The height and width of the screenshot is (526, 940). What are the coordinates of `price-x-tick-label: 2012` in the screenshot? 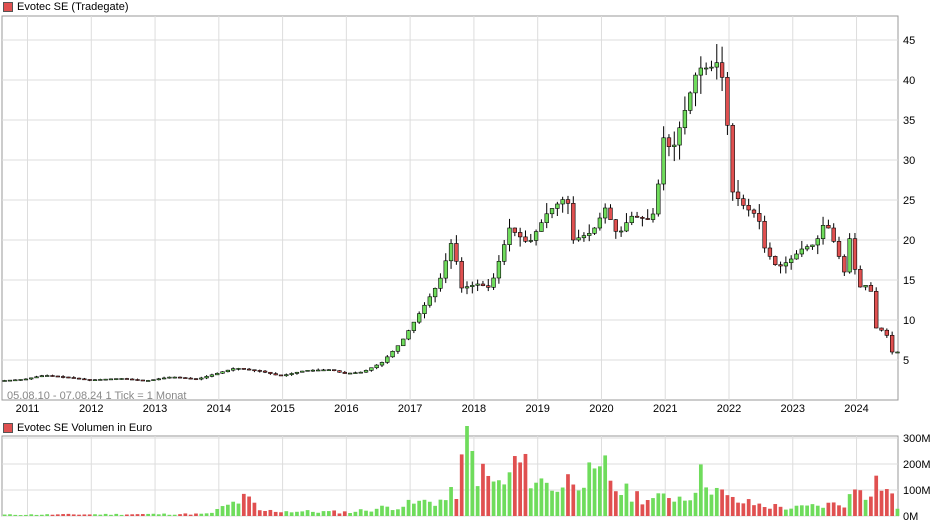 It's located at (91, 409).